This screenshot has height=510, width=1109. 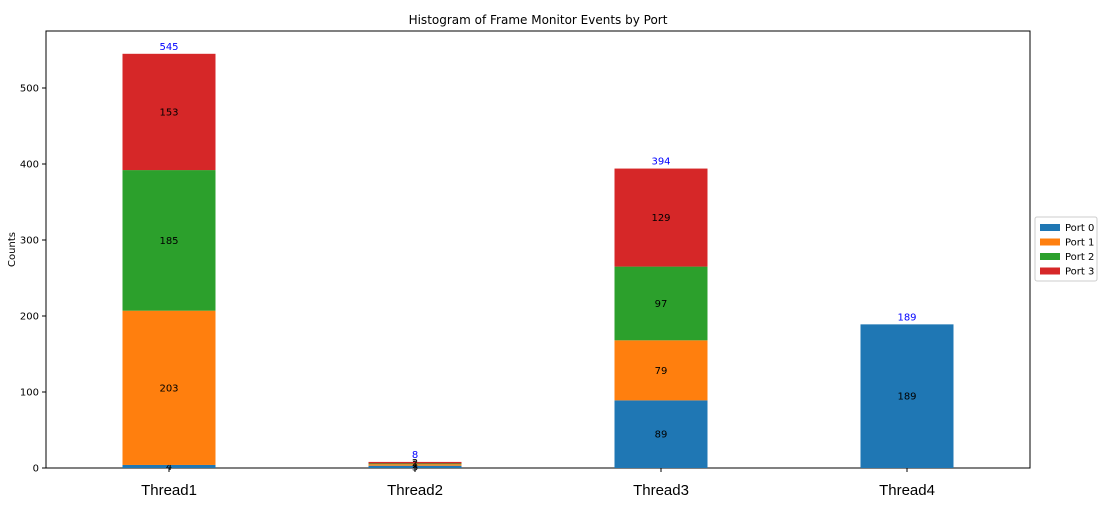 I want to click on x-tick-label: Thread3, so click(x=661, y=490).